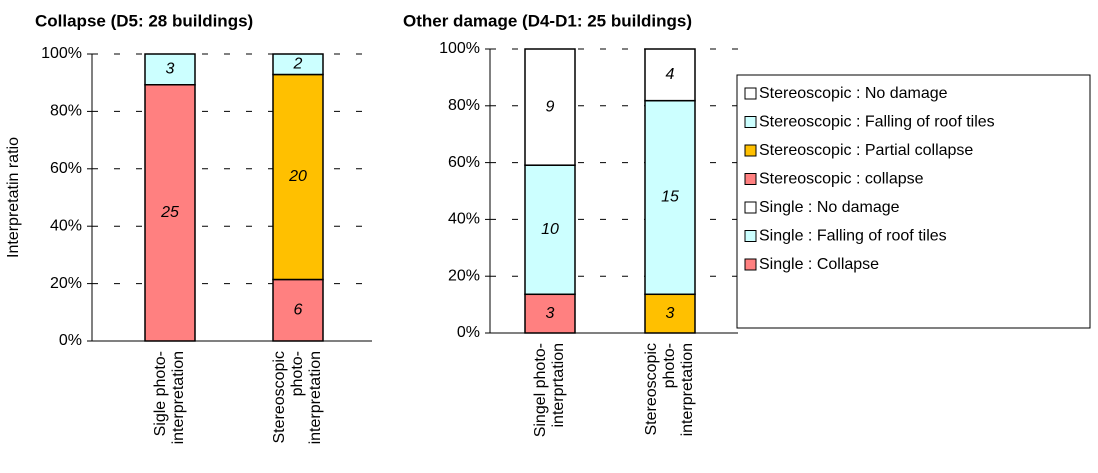 Image resolution: width=1098 pixels, height=473 pixels. I want to click on chart-title: Collapse (D5: 28 buildings), so click(144, 20).